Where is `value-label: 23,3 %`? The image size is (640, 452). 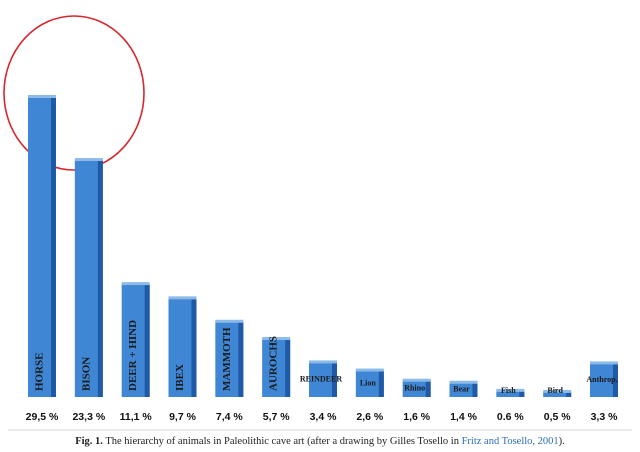
value-label: 23,3 % is located at coordinates (88, 417).